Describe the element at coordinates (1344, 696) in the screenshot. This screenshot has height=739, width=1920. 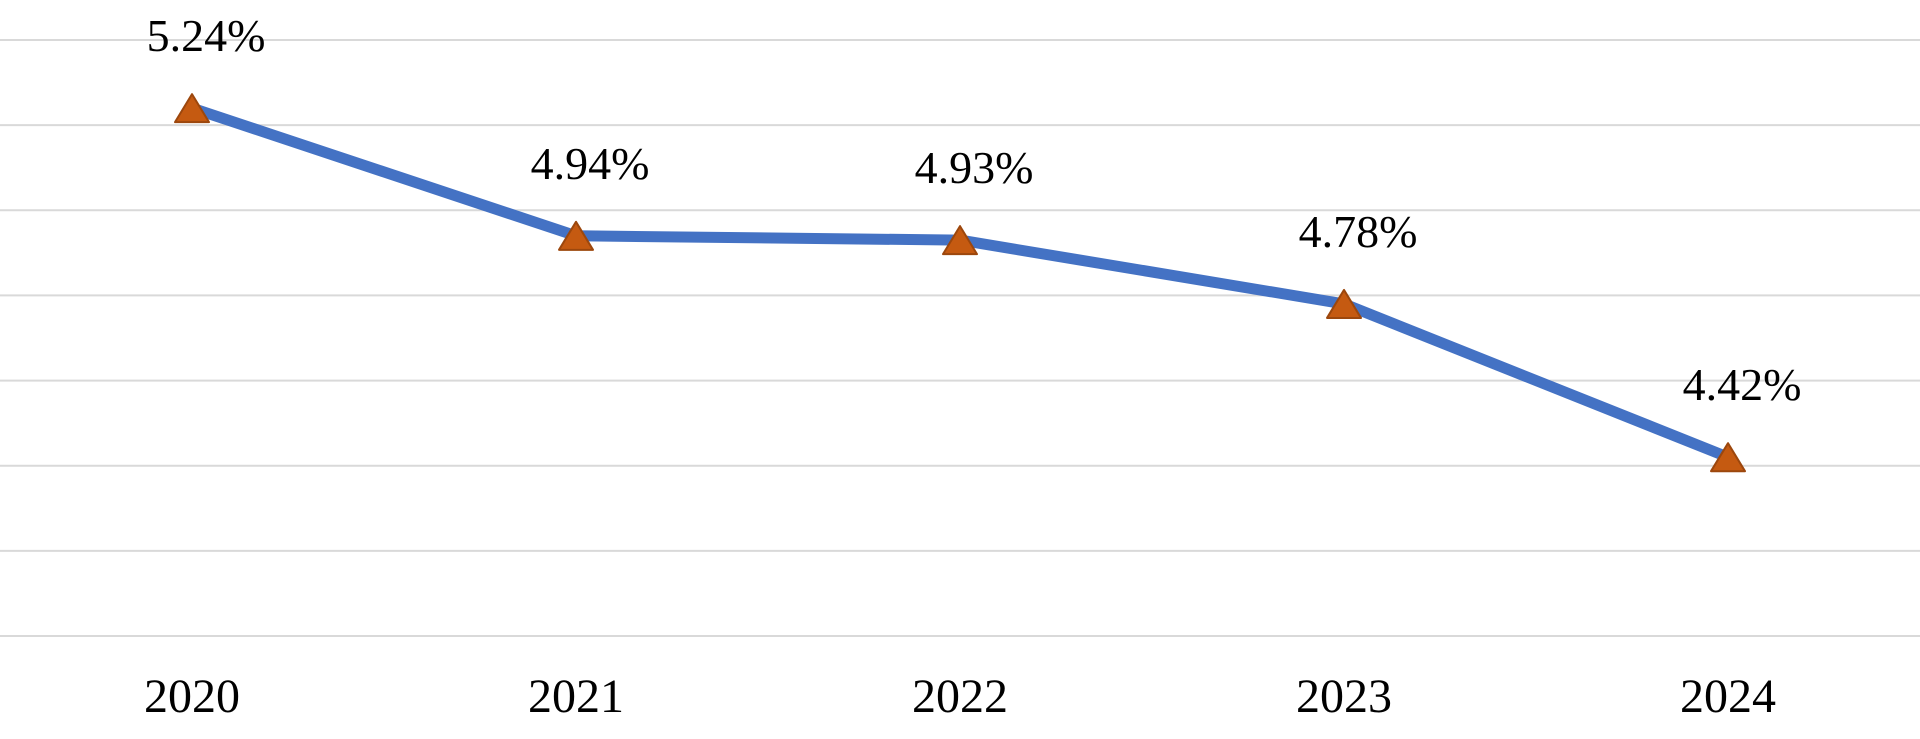
I see `x-axis-label: 2023` at that location.